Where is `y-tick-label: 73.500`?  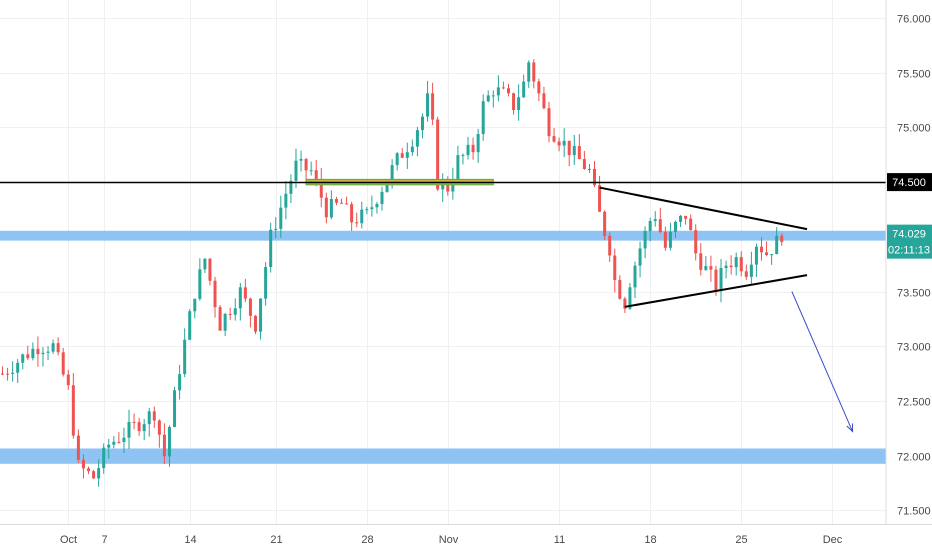
y-tick-label: 73.500 is located at coordinates (914, 294).